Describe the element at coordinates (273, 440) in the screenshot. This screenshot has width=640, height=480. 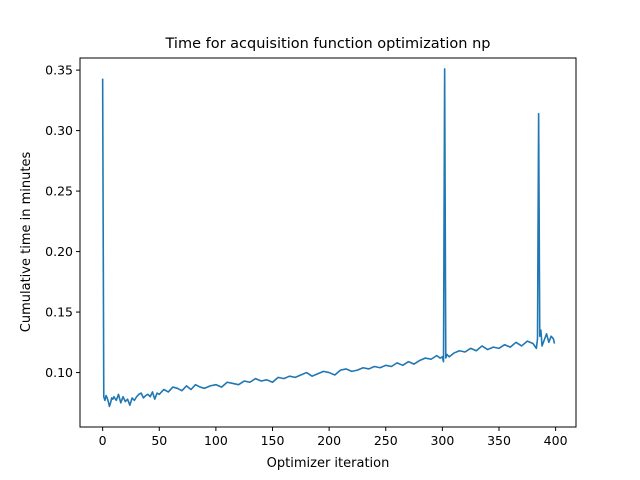
I see `x-tick-label: 150` at that location.